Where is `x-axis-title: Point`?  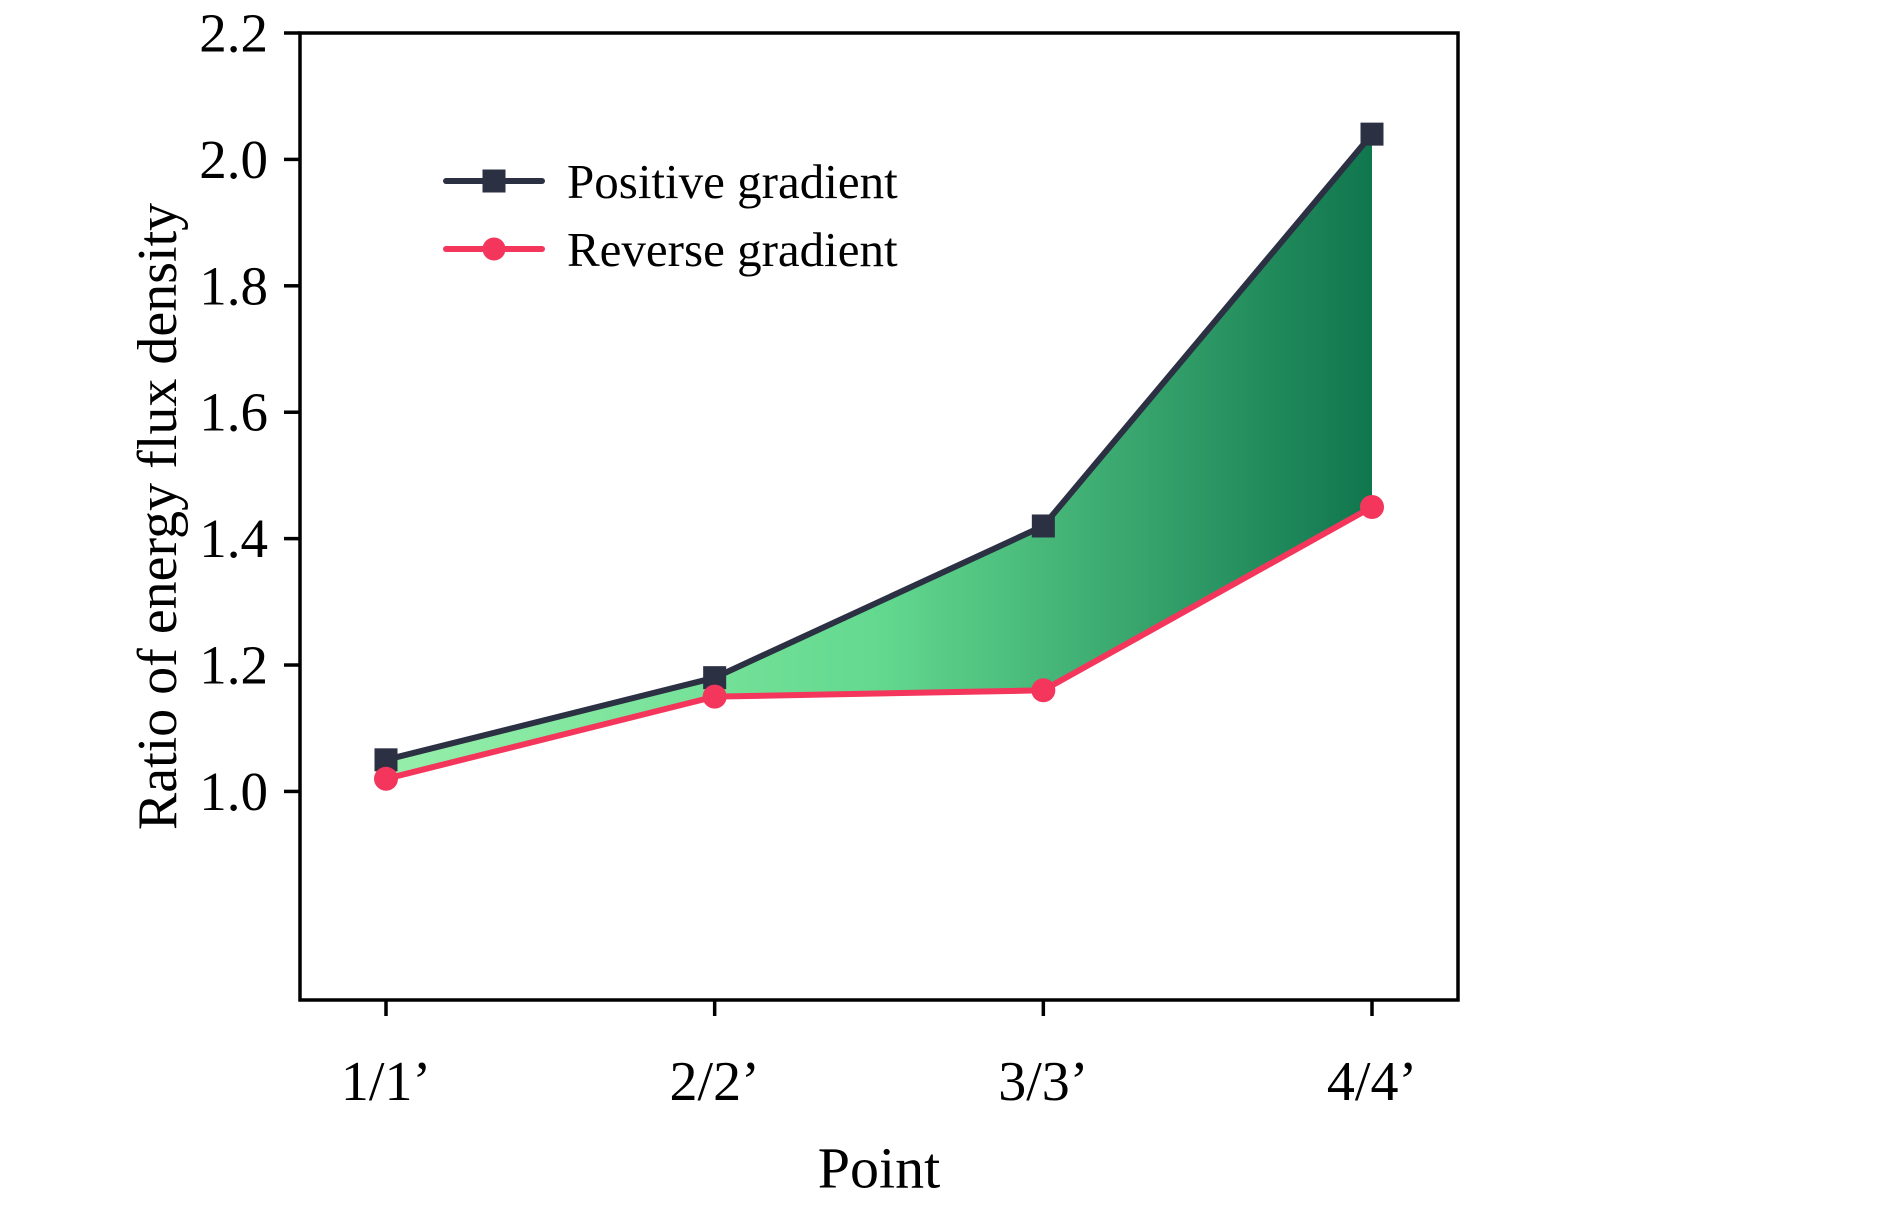
x-axis-title: Point is located at coordinates (879, 1168).